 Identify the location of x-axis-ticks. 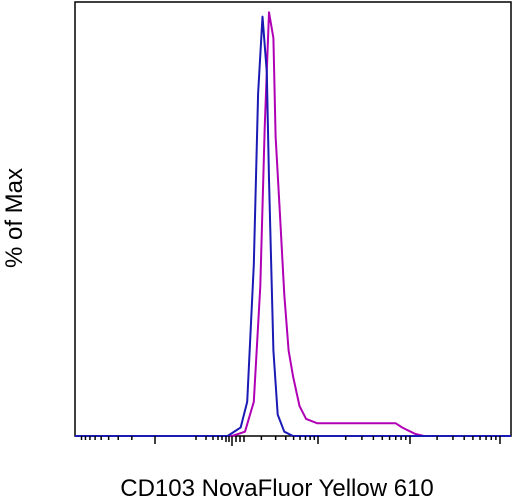
(290, 441).